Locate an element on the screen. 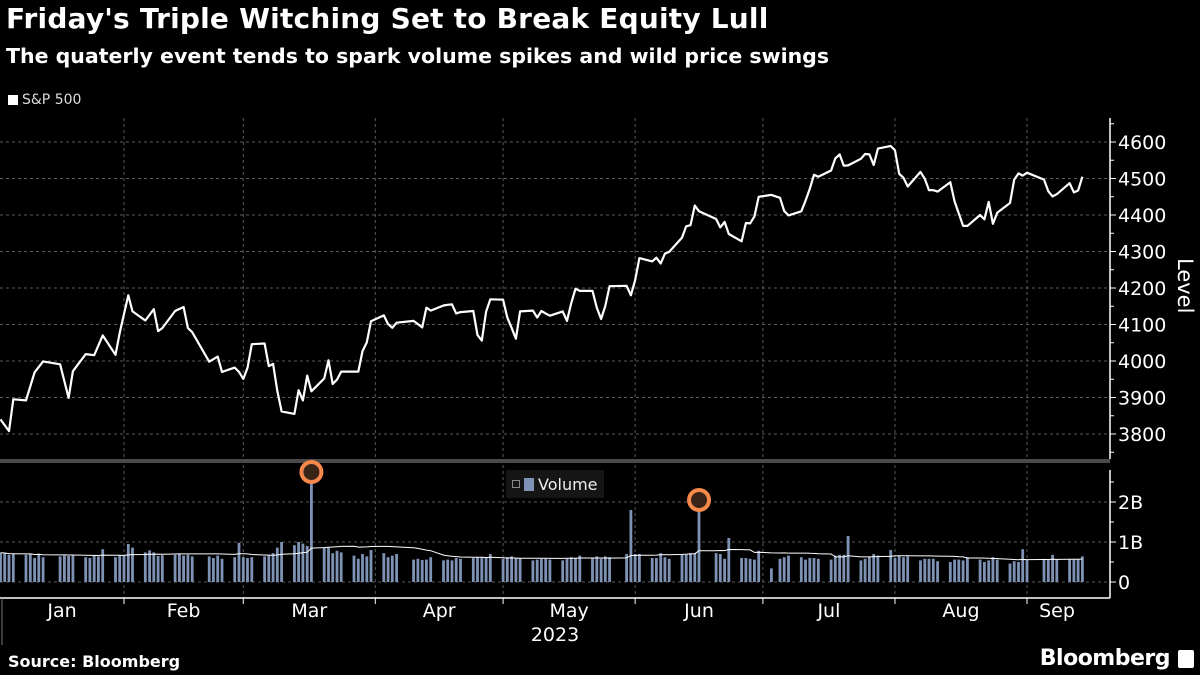 This screenshot has height=675, width=1200. volume-legend: Volume is located at coordinates (555, 484).